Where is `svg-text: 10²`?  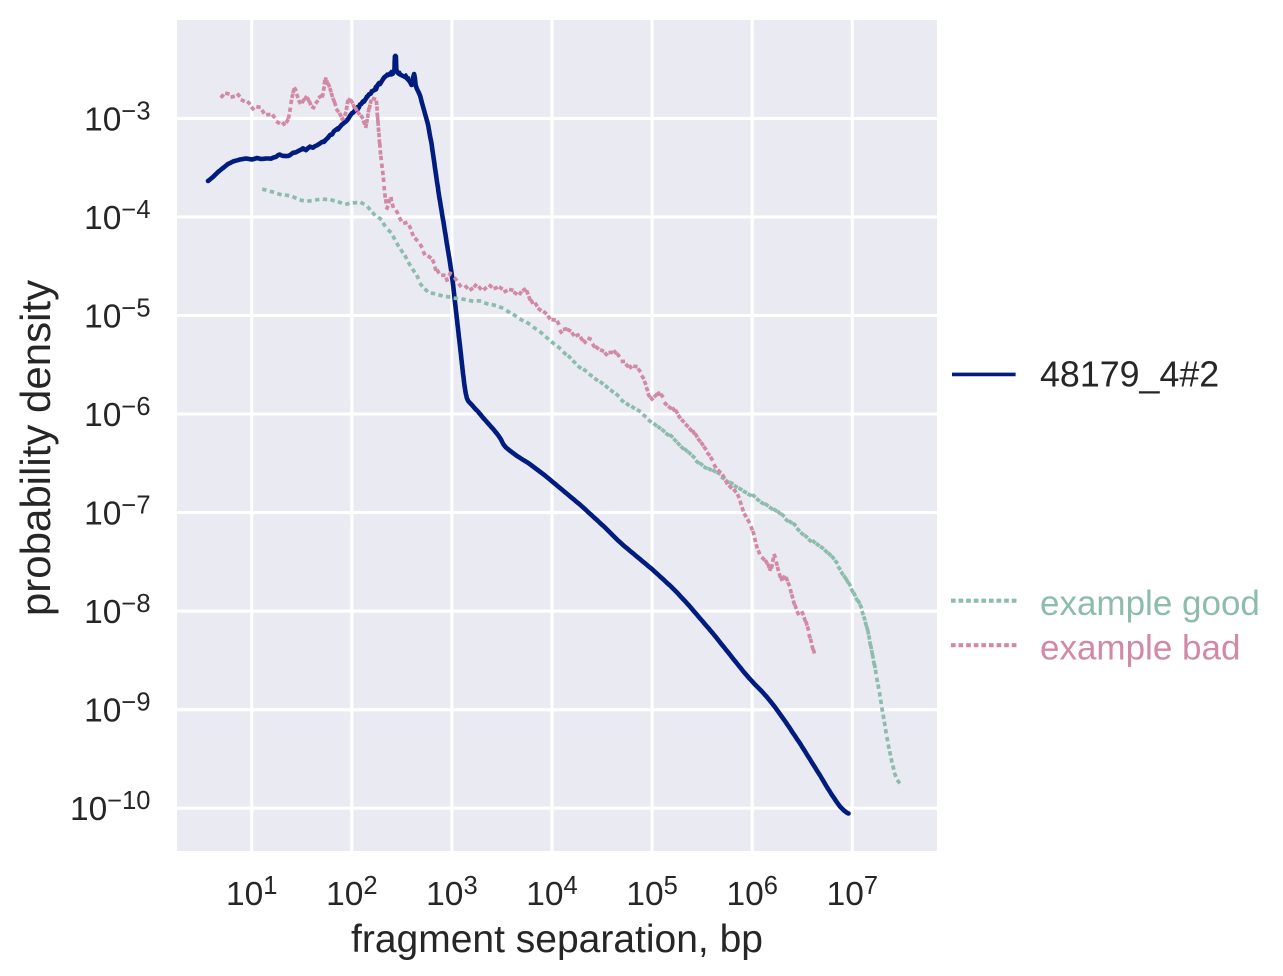
svg-text: 10² is located at coordinates (351, 892).